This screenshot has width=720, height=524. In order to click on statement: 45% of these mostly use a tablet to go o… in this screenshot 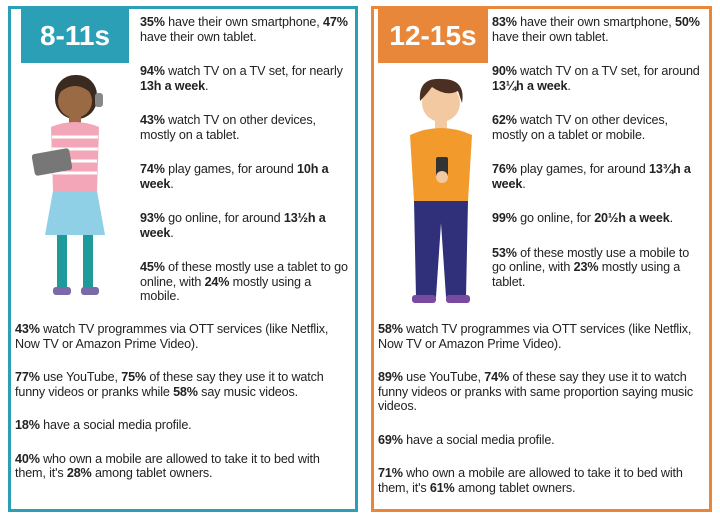, I will do `click(246, 282)`.